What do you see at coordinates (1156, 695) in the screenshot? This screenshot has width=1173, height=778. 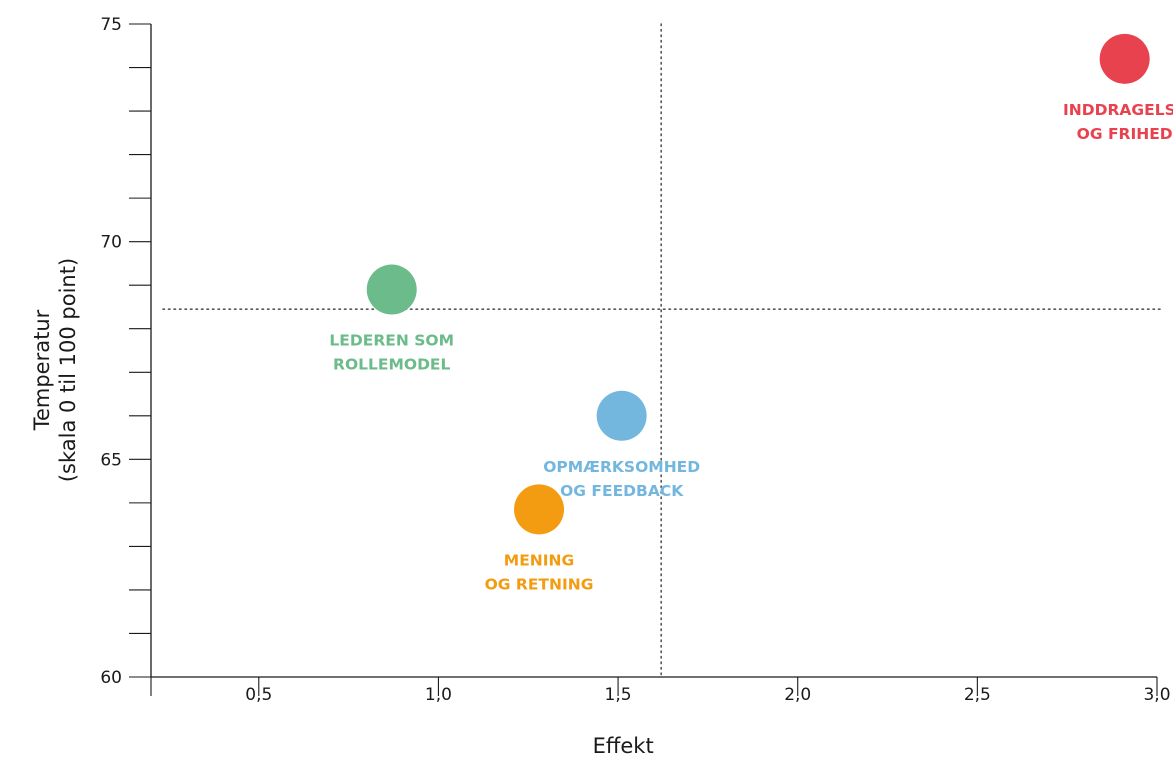 I see `x-tick-label: 3,0` at bounding box center [1156, 695].